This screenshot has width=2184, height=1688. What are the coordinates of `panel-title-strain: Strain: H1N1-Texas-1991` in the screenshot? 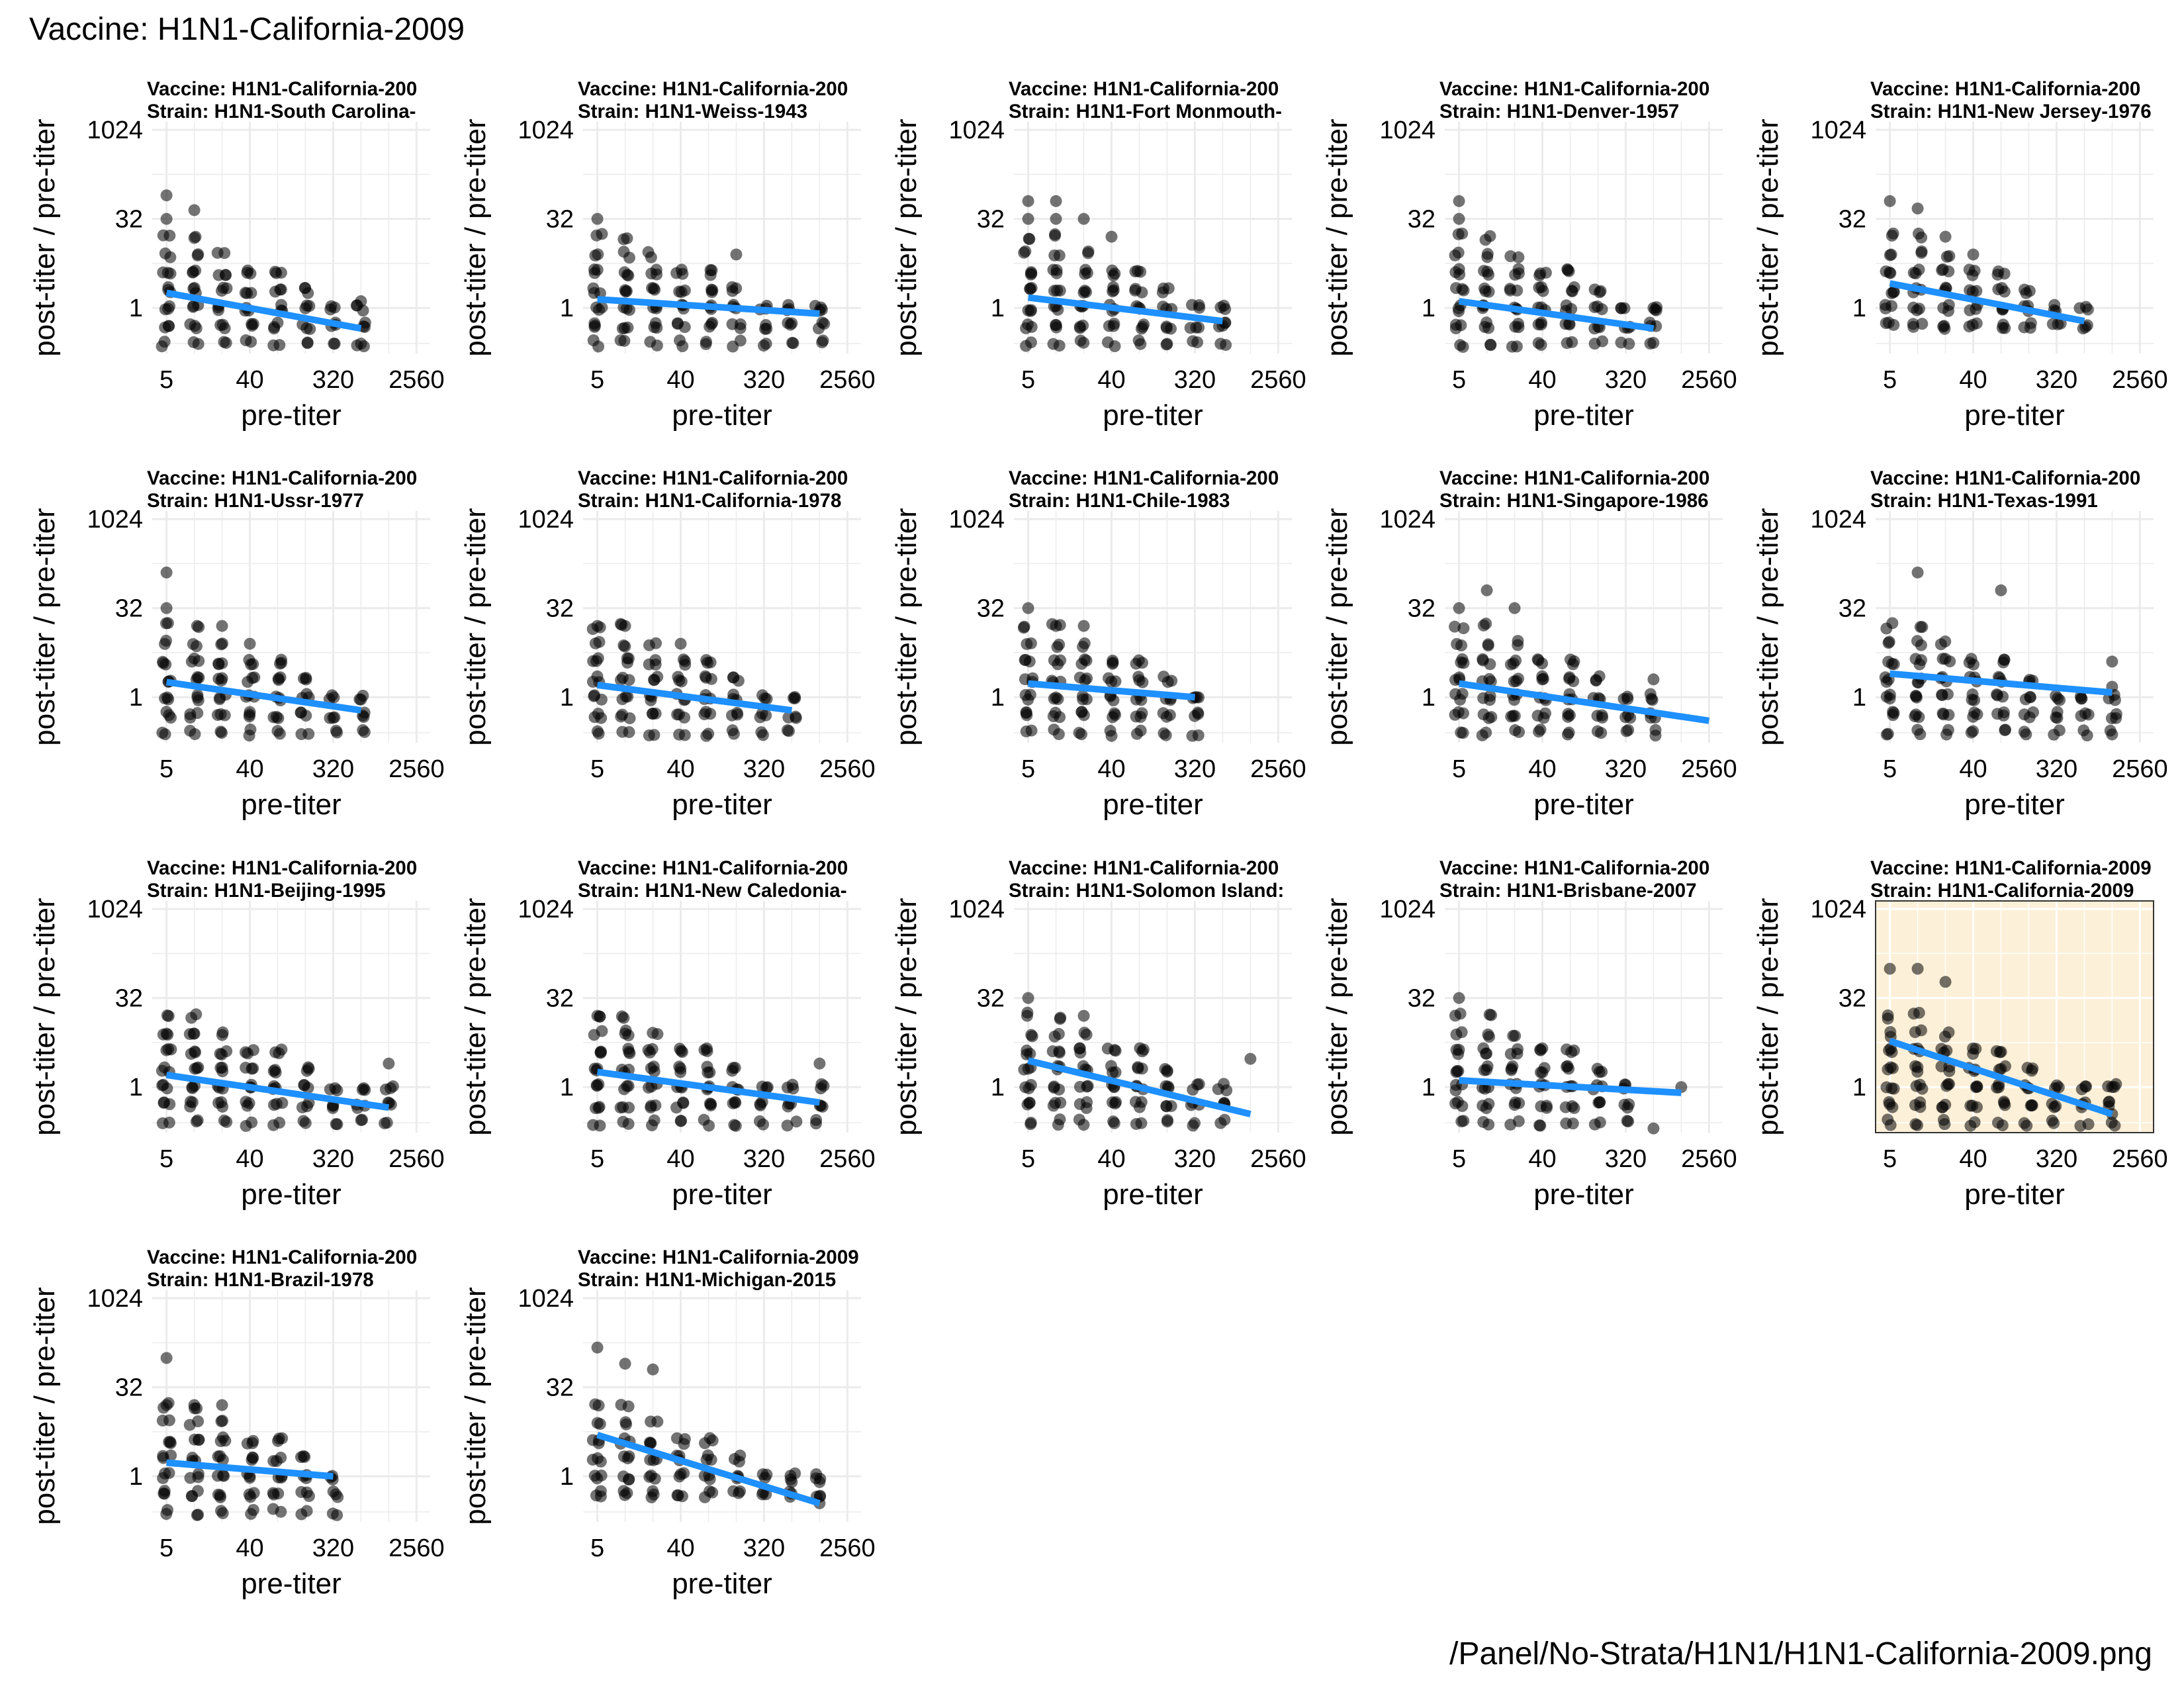 It's located at (1984, 501).